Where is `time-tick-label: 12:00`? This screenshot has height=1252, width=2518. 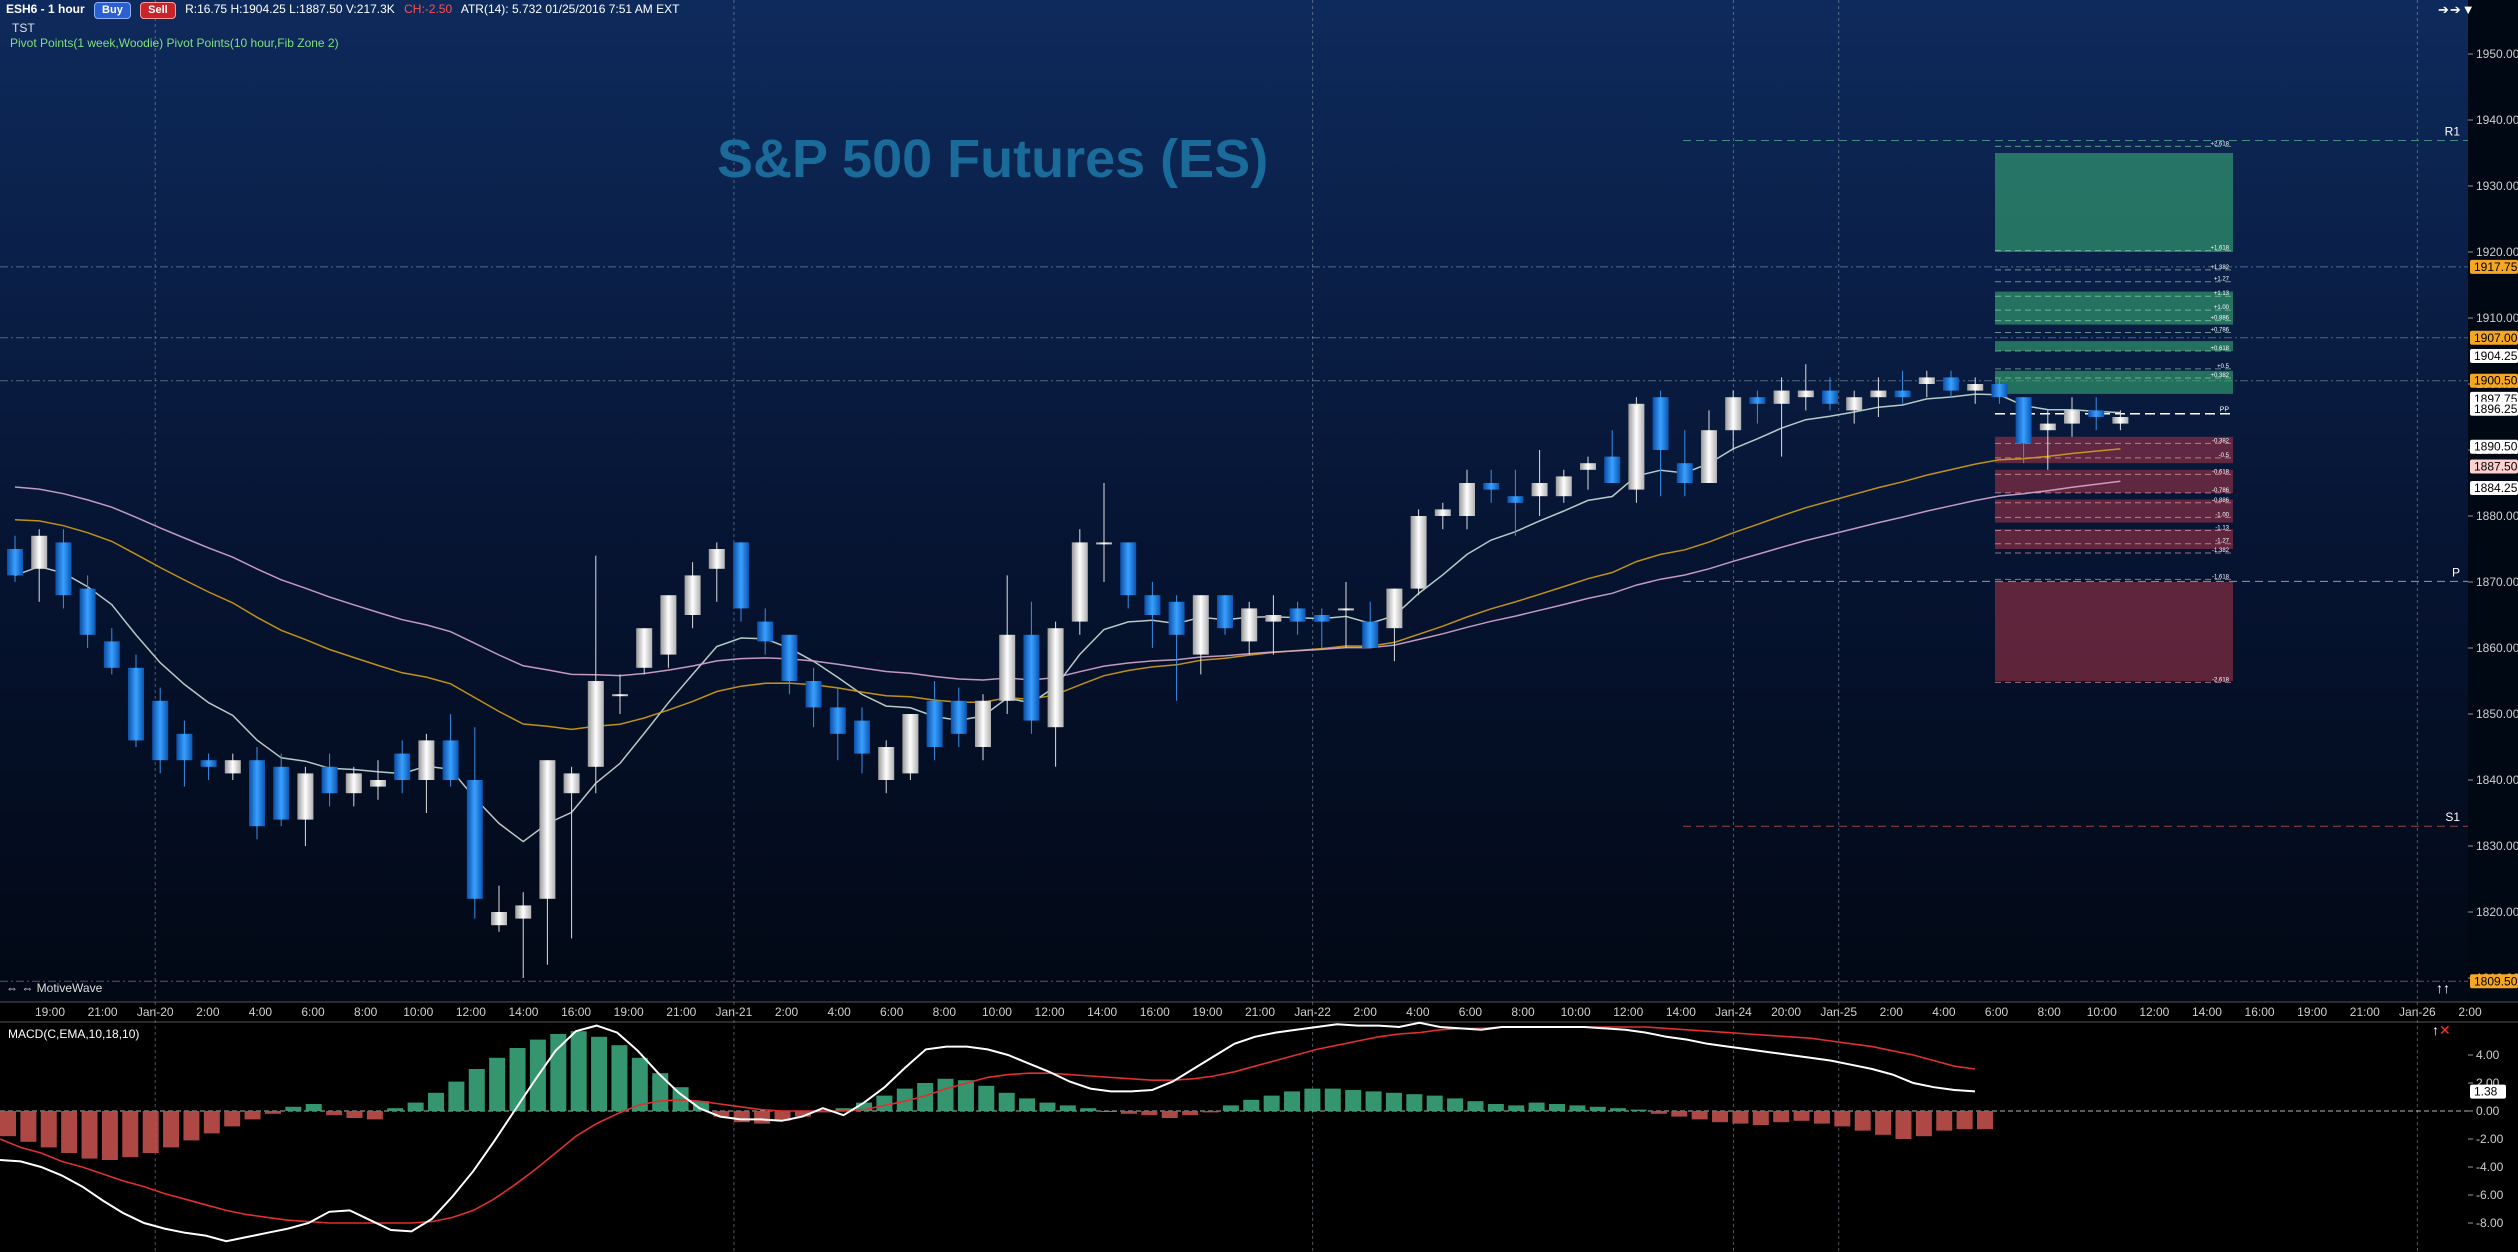 time-tick-label: 12:00 is located at coordinates (1628, 1012).